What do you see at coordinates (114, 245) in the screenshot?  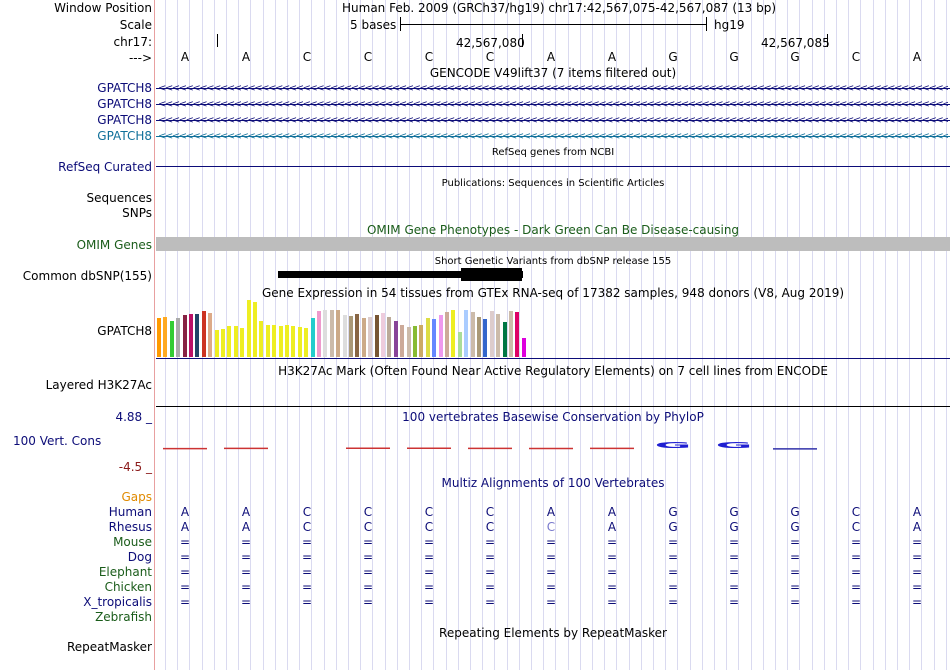 I see `omim-label: OMIM Genes` at bounding box center [114, 245].